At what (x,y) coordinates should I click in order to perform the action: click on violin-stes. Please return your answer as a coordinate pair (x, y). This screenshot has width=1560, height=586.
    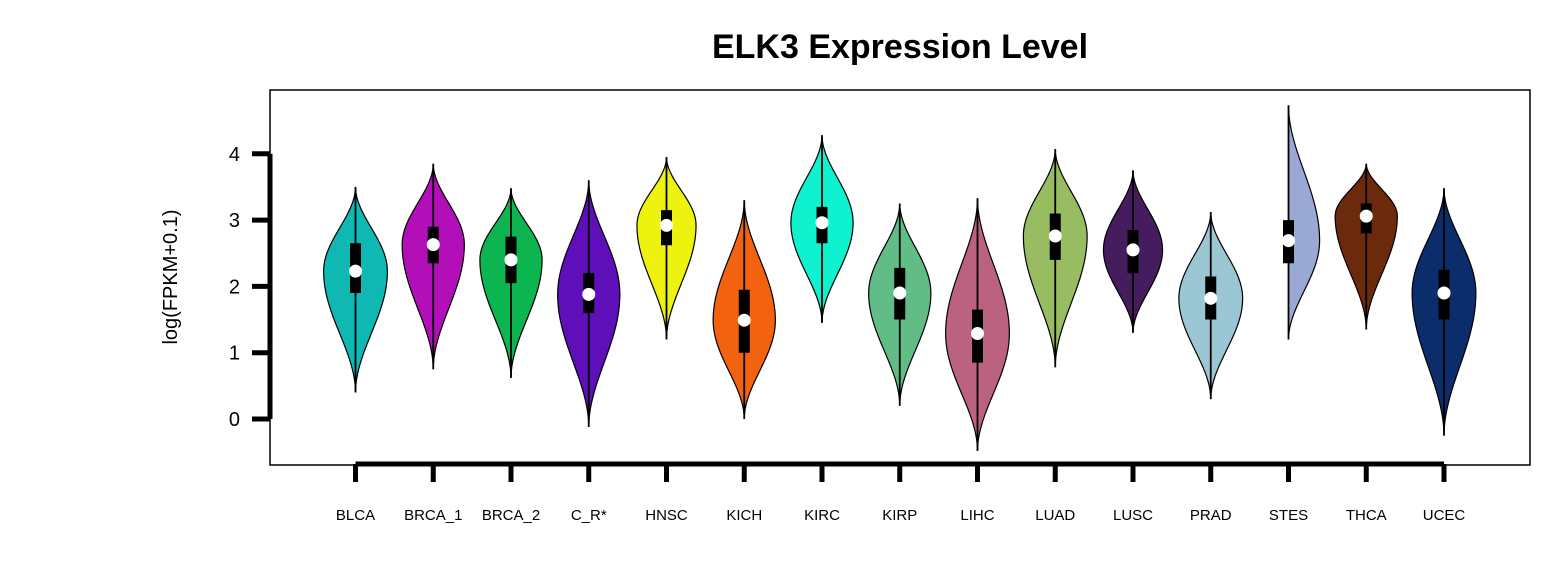
    Looking at the image, I should click on (1301, 222).